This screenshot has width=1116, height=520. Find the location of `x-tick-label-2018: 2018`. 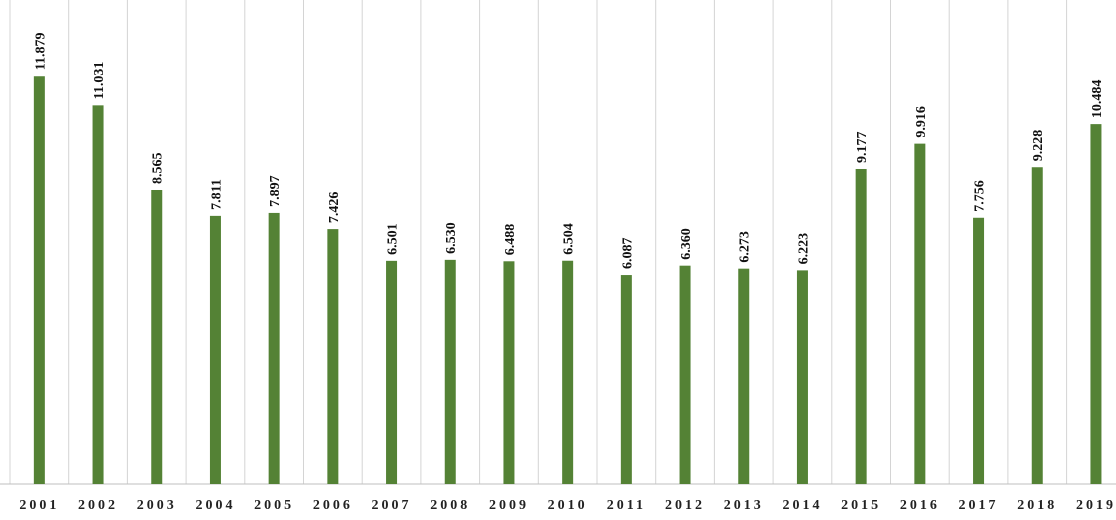

x-tick-label-2018: 2018 is located at coordinates (1037, 505).